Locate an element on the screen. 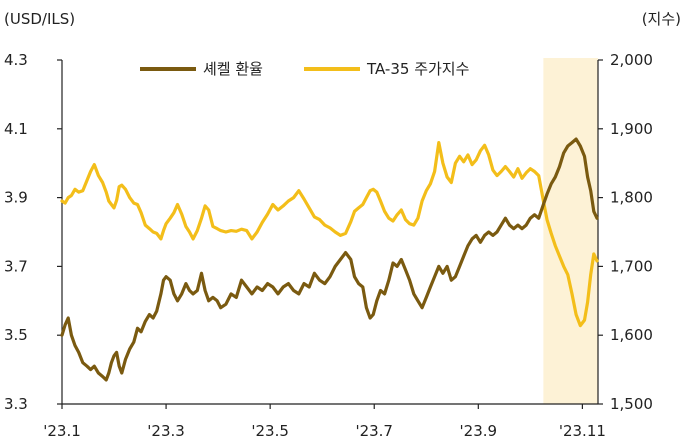 The width and height of the screenshot is (683, 445). highlight-band is located at coordinates (570, 231).